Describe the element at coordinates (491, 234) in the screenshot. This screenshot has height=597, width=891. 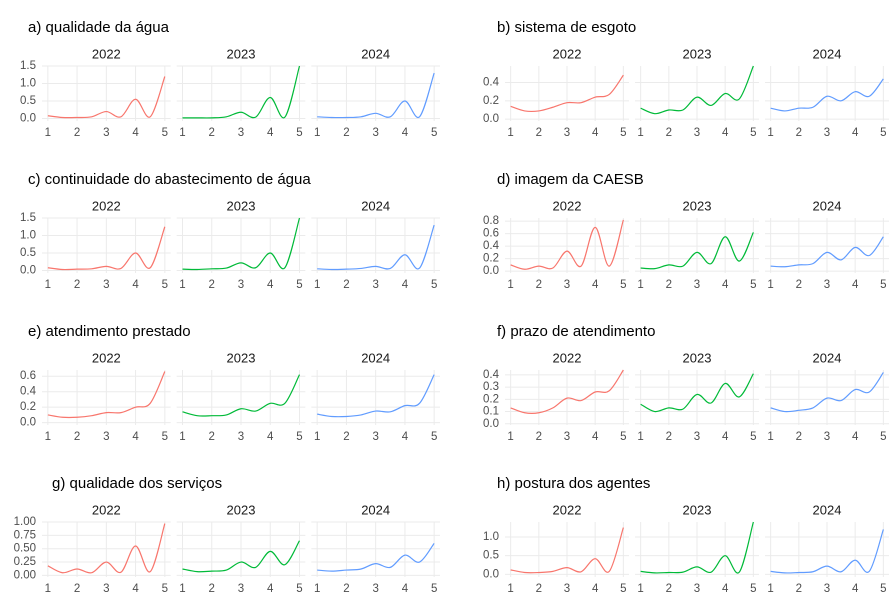
I see `y-tick-label: 0.6` at that location.